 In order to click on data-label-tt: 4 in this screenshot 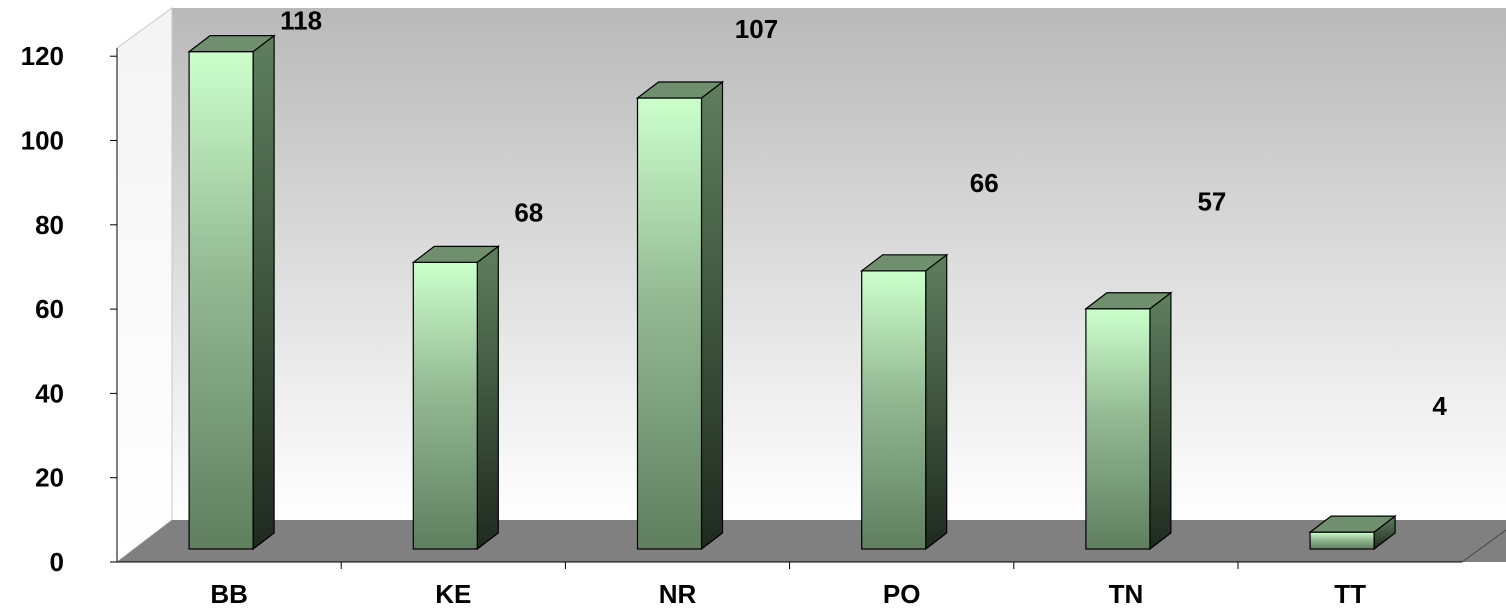, I will do `click(1439, 406)`.